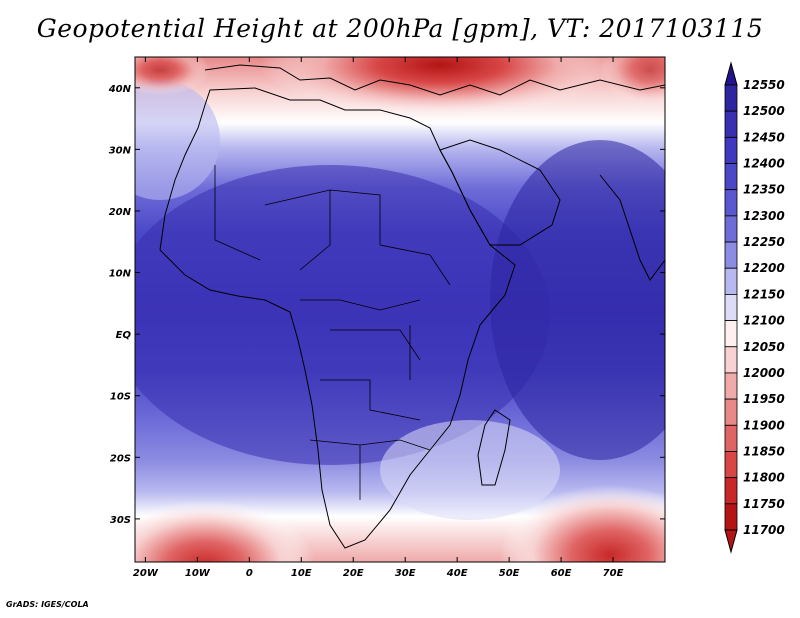 The image size is (800, 618). What do you see at coordinates (405, 573) in the screenshot?
I see `lon-tick-label: 30E` at bounding box center [405, 573].